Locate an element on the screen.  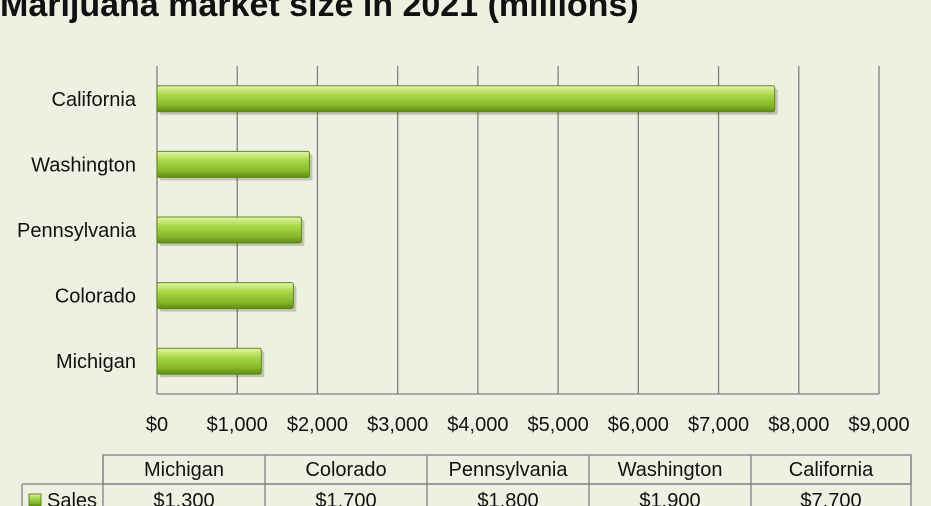
table-header-cell: California is located at coordinates (831, 470).